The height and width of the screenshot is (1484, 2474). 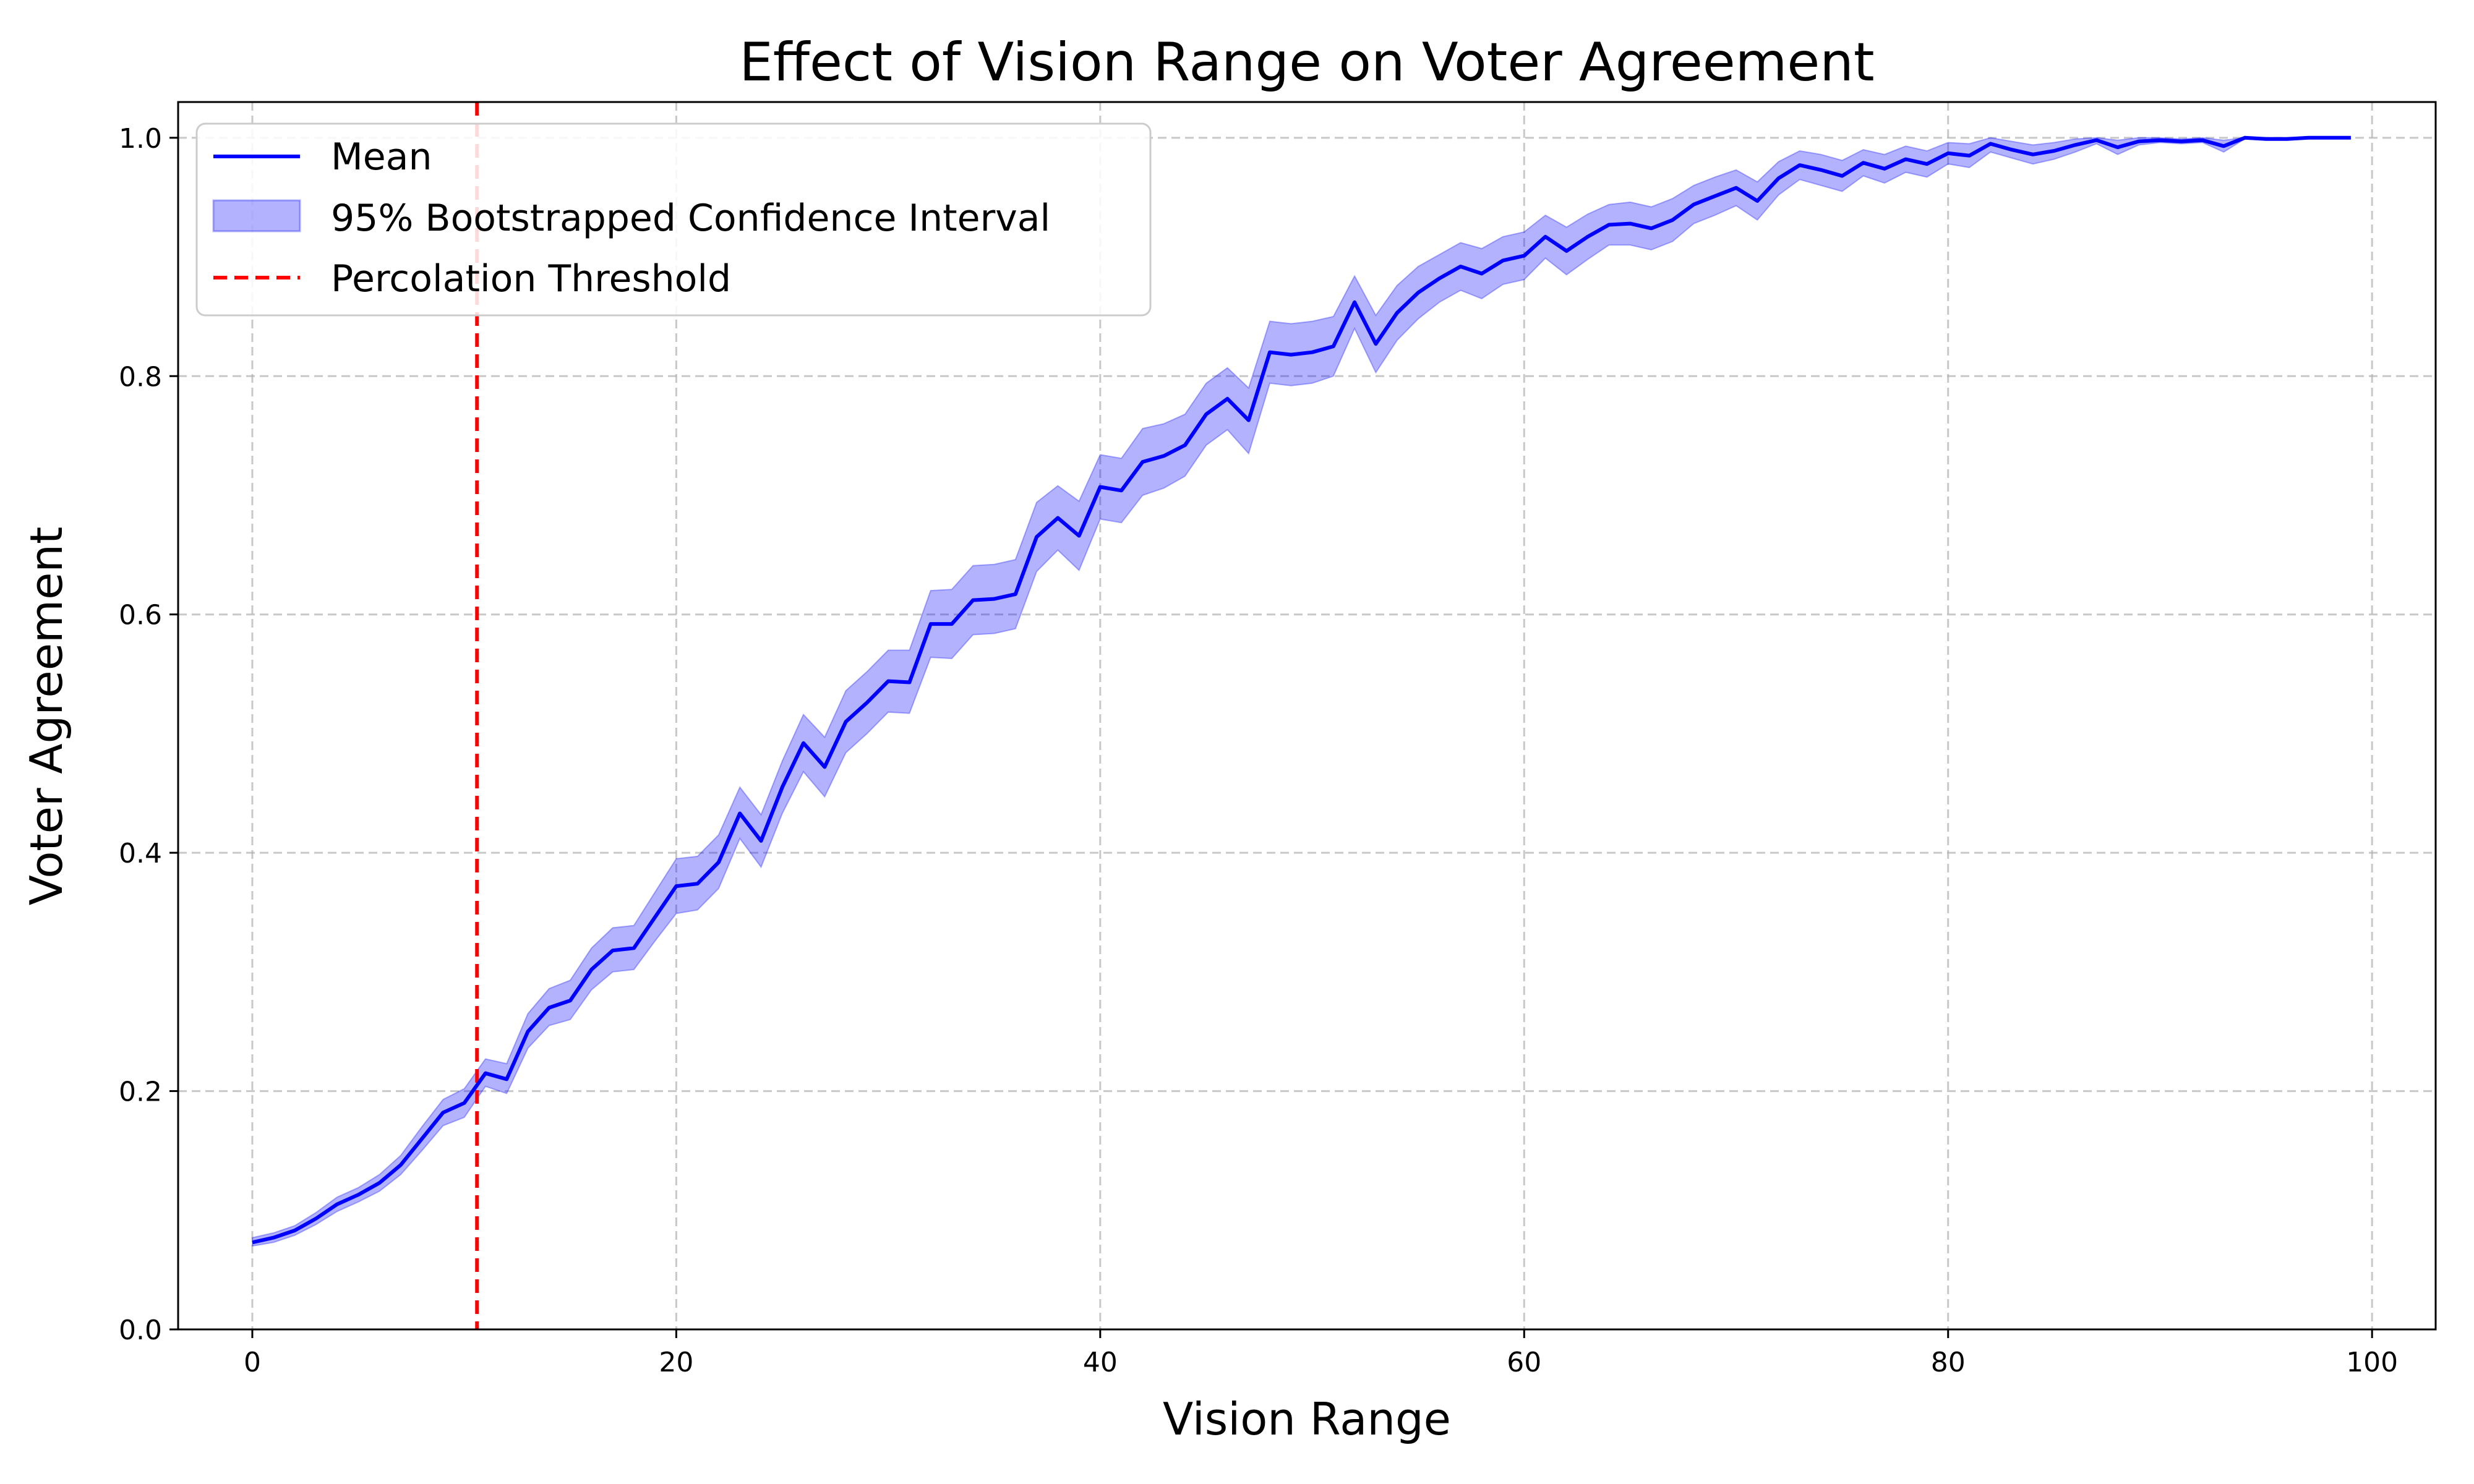 What do you see at coordinates (690, 218) in the screenshot?
I see `legend-ci-label: 95% Bootstrapped Confidence Interval` at bounding box center [690, 218].